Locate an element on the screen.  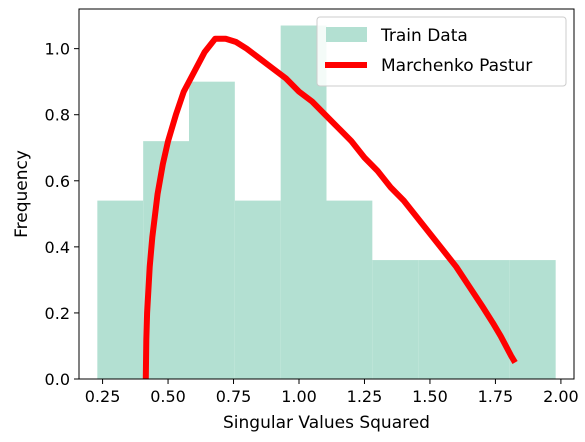
x-tick-label: 0.50 is located at coordinates (168, 396).